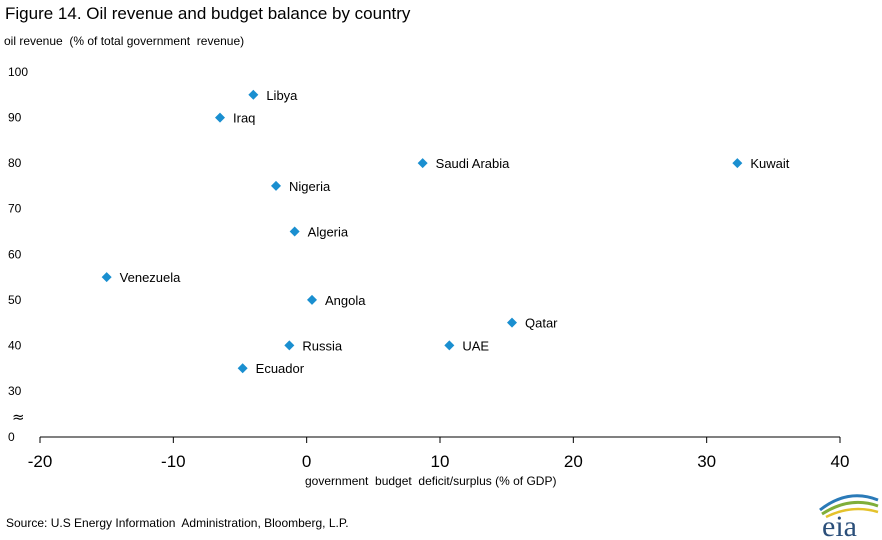 The image size is (882, 540). What do you see at coordinates (40, 461) in the screenshot?
I see `x-tick-label: -20` at bounding box center [40, 461].